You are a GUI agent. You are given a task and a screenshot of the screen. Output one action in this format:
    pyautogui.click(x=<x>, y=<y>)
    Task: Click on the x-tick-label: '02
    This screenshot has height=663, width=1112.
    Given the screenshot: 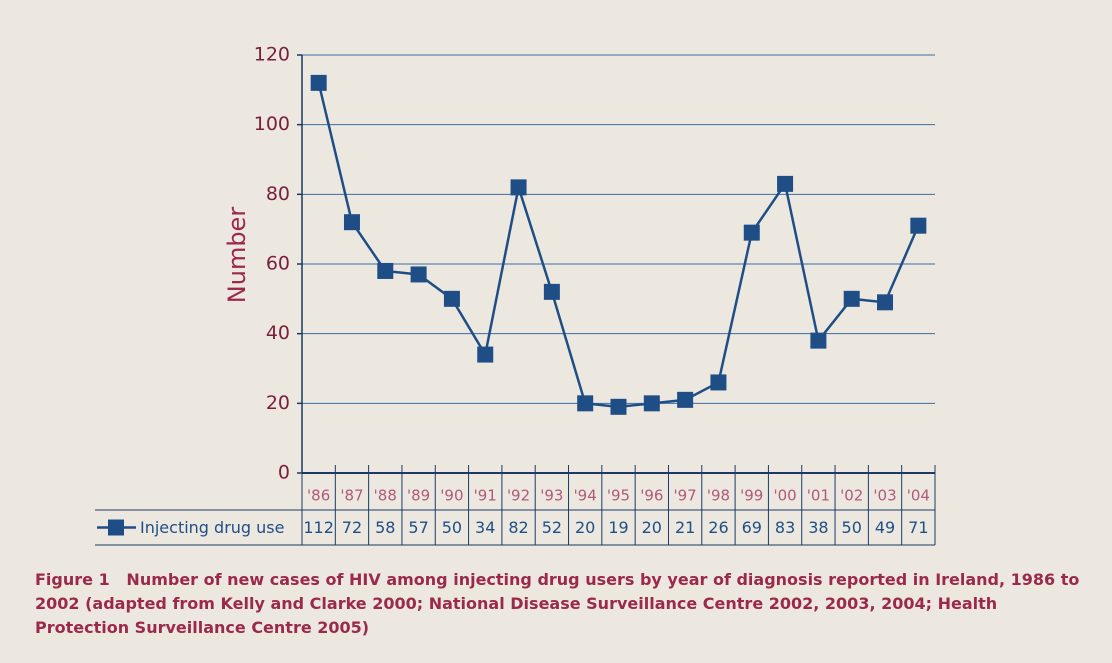 What is the action you would take?
    pyautogui.click(x=851, y=496)
    